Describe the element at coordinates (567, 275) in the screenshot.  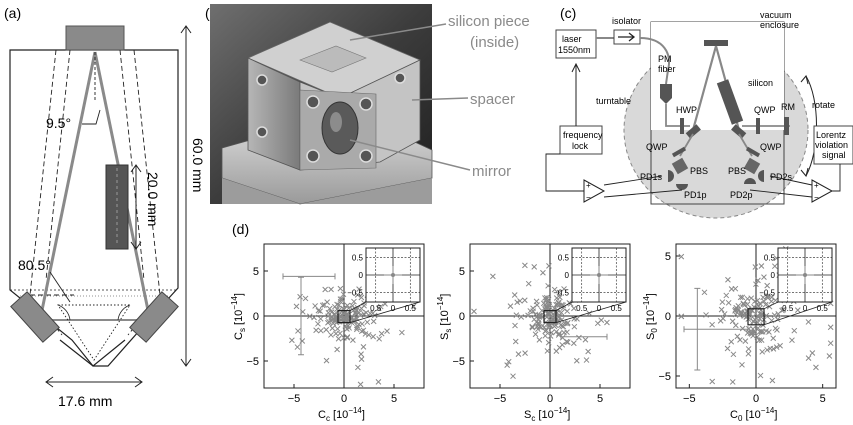
I see `inset-y-tick-label: 0` at that location.